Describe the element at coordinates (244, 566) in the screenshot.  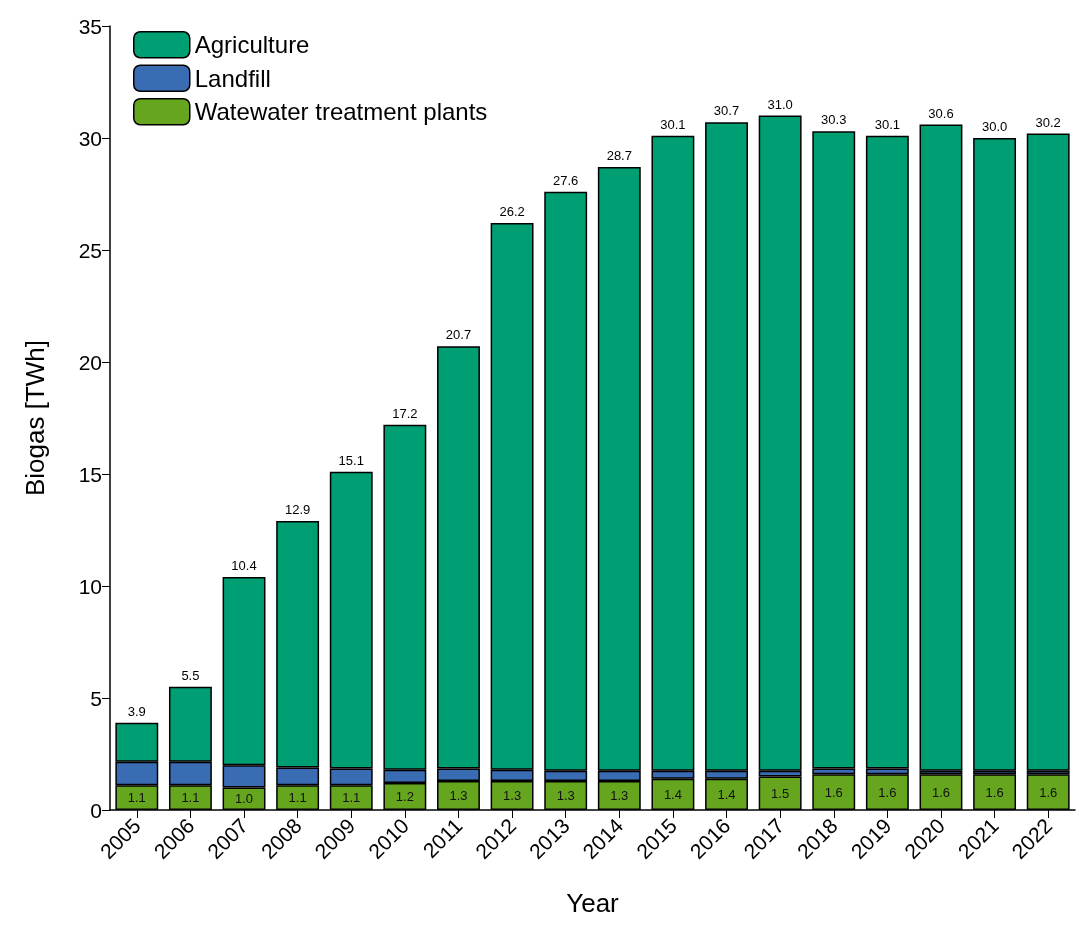
I see `total-label: 10.4` at that location.